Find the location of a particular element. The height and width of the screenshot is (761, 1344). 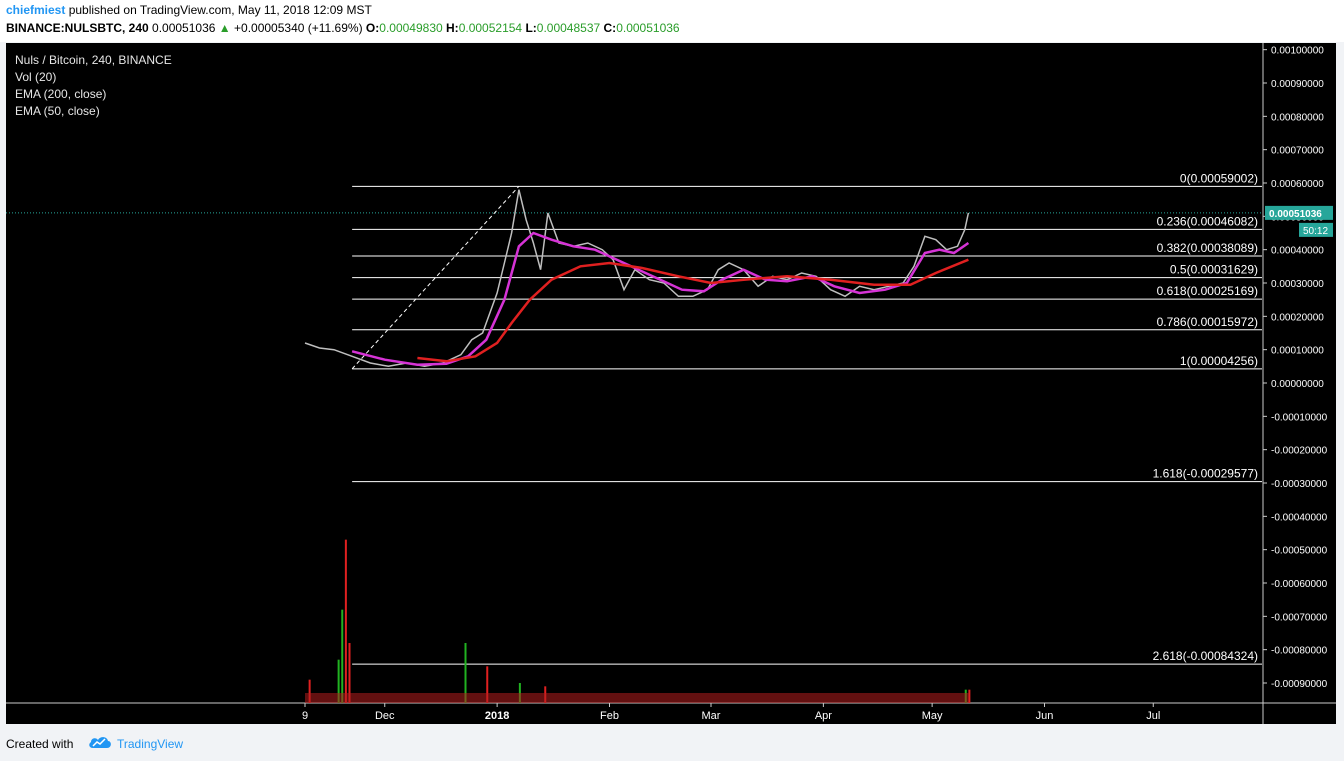

price-tick-label: -0.00050000 is located at coordinates (1299, 551).